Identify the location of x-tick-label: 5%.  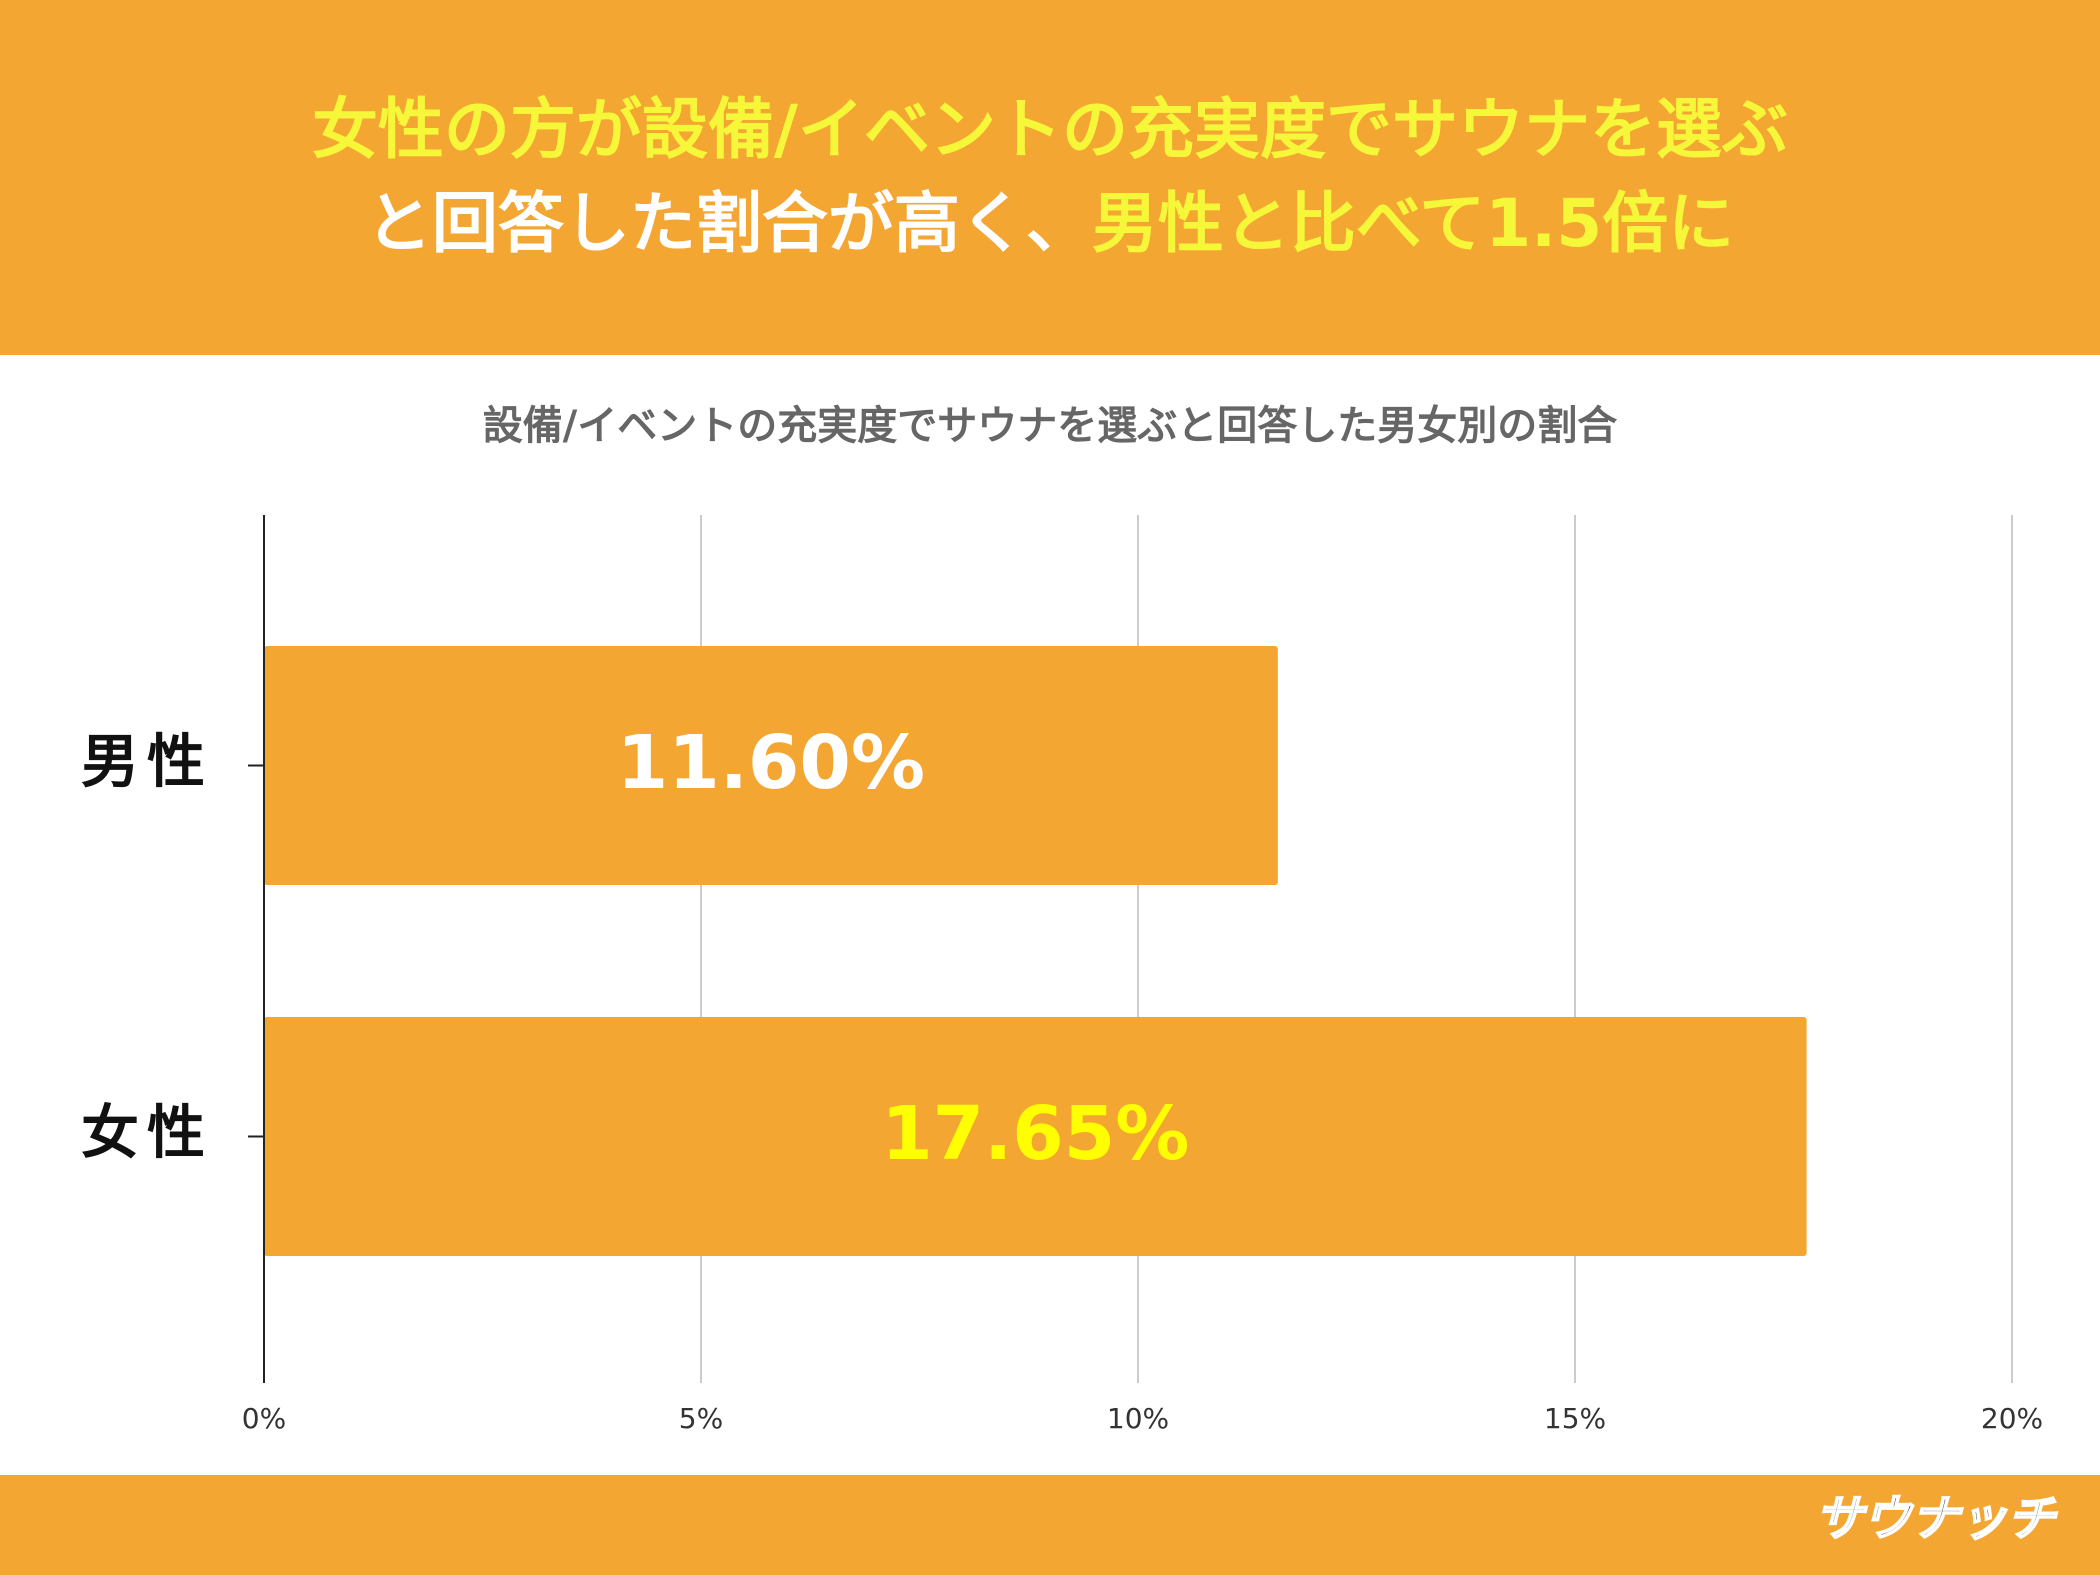
(701, 1418).